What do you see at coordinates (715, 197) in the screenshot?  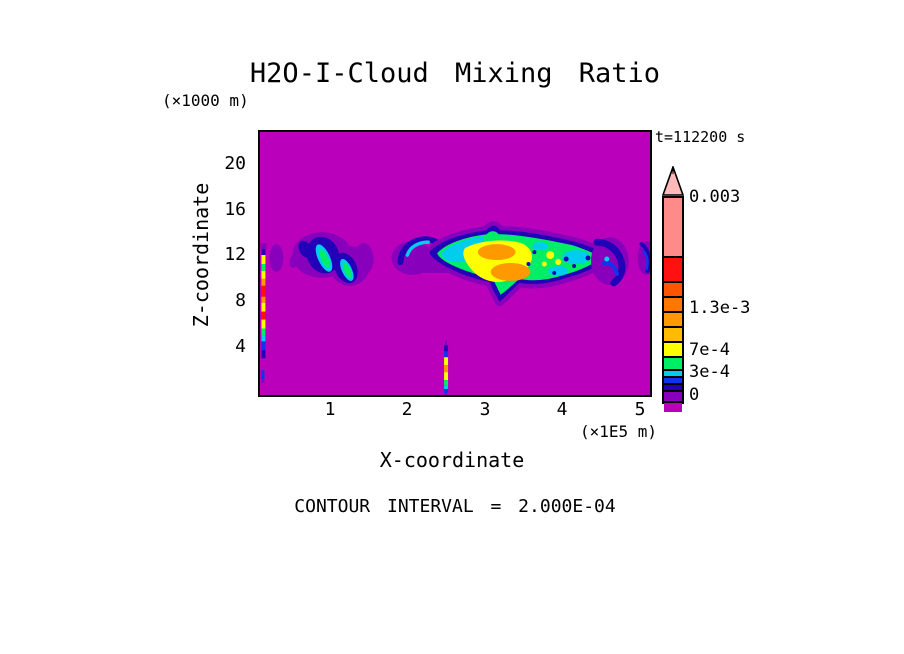 I see `colorbar-label-max: 0.003` at bounding box center [715, 197].